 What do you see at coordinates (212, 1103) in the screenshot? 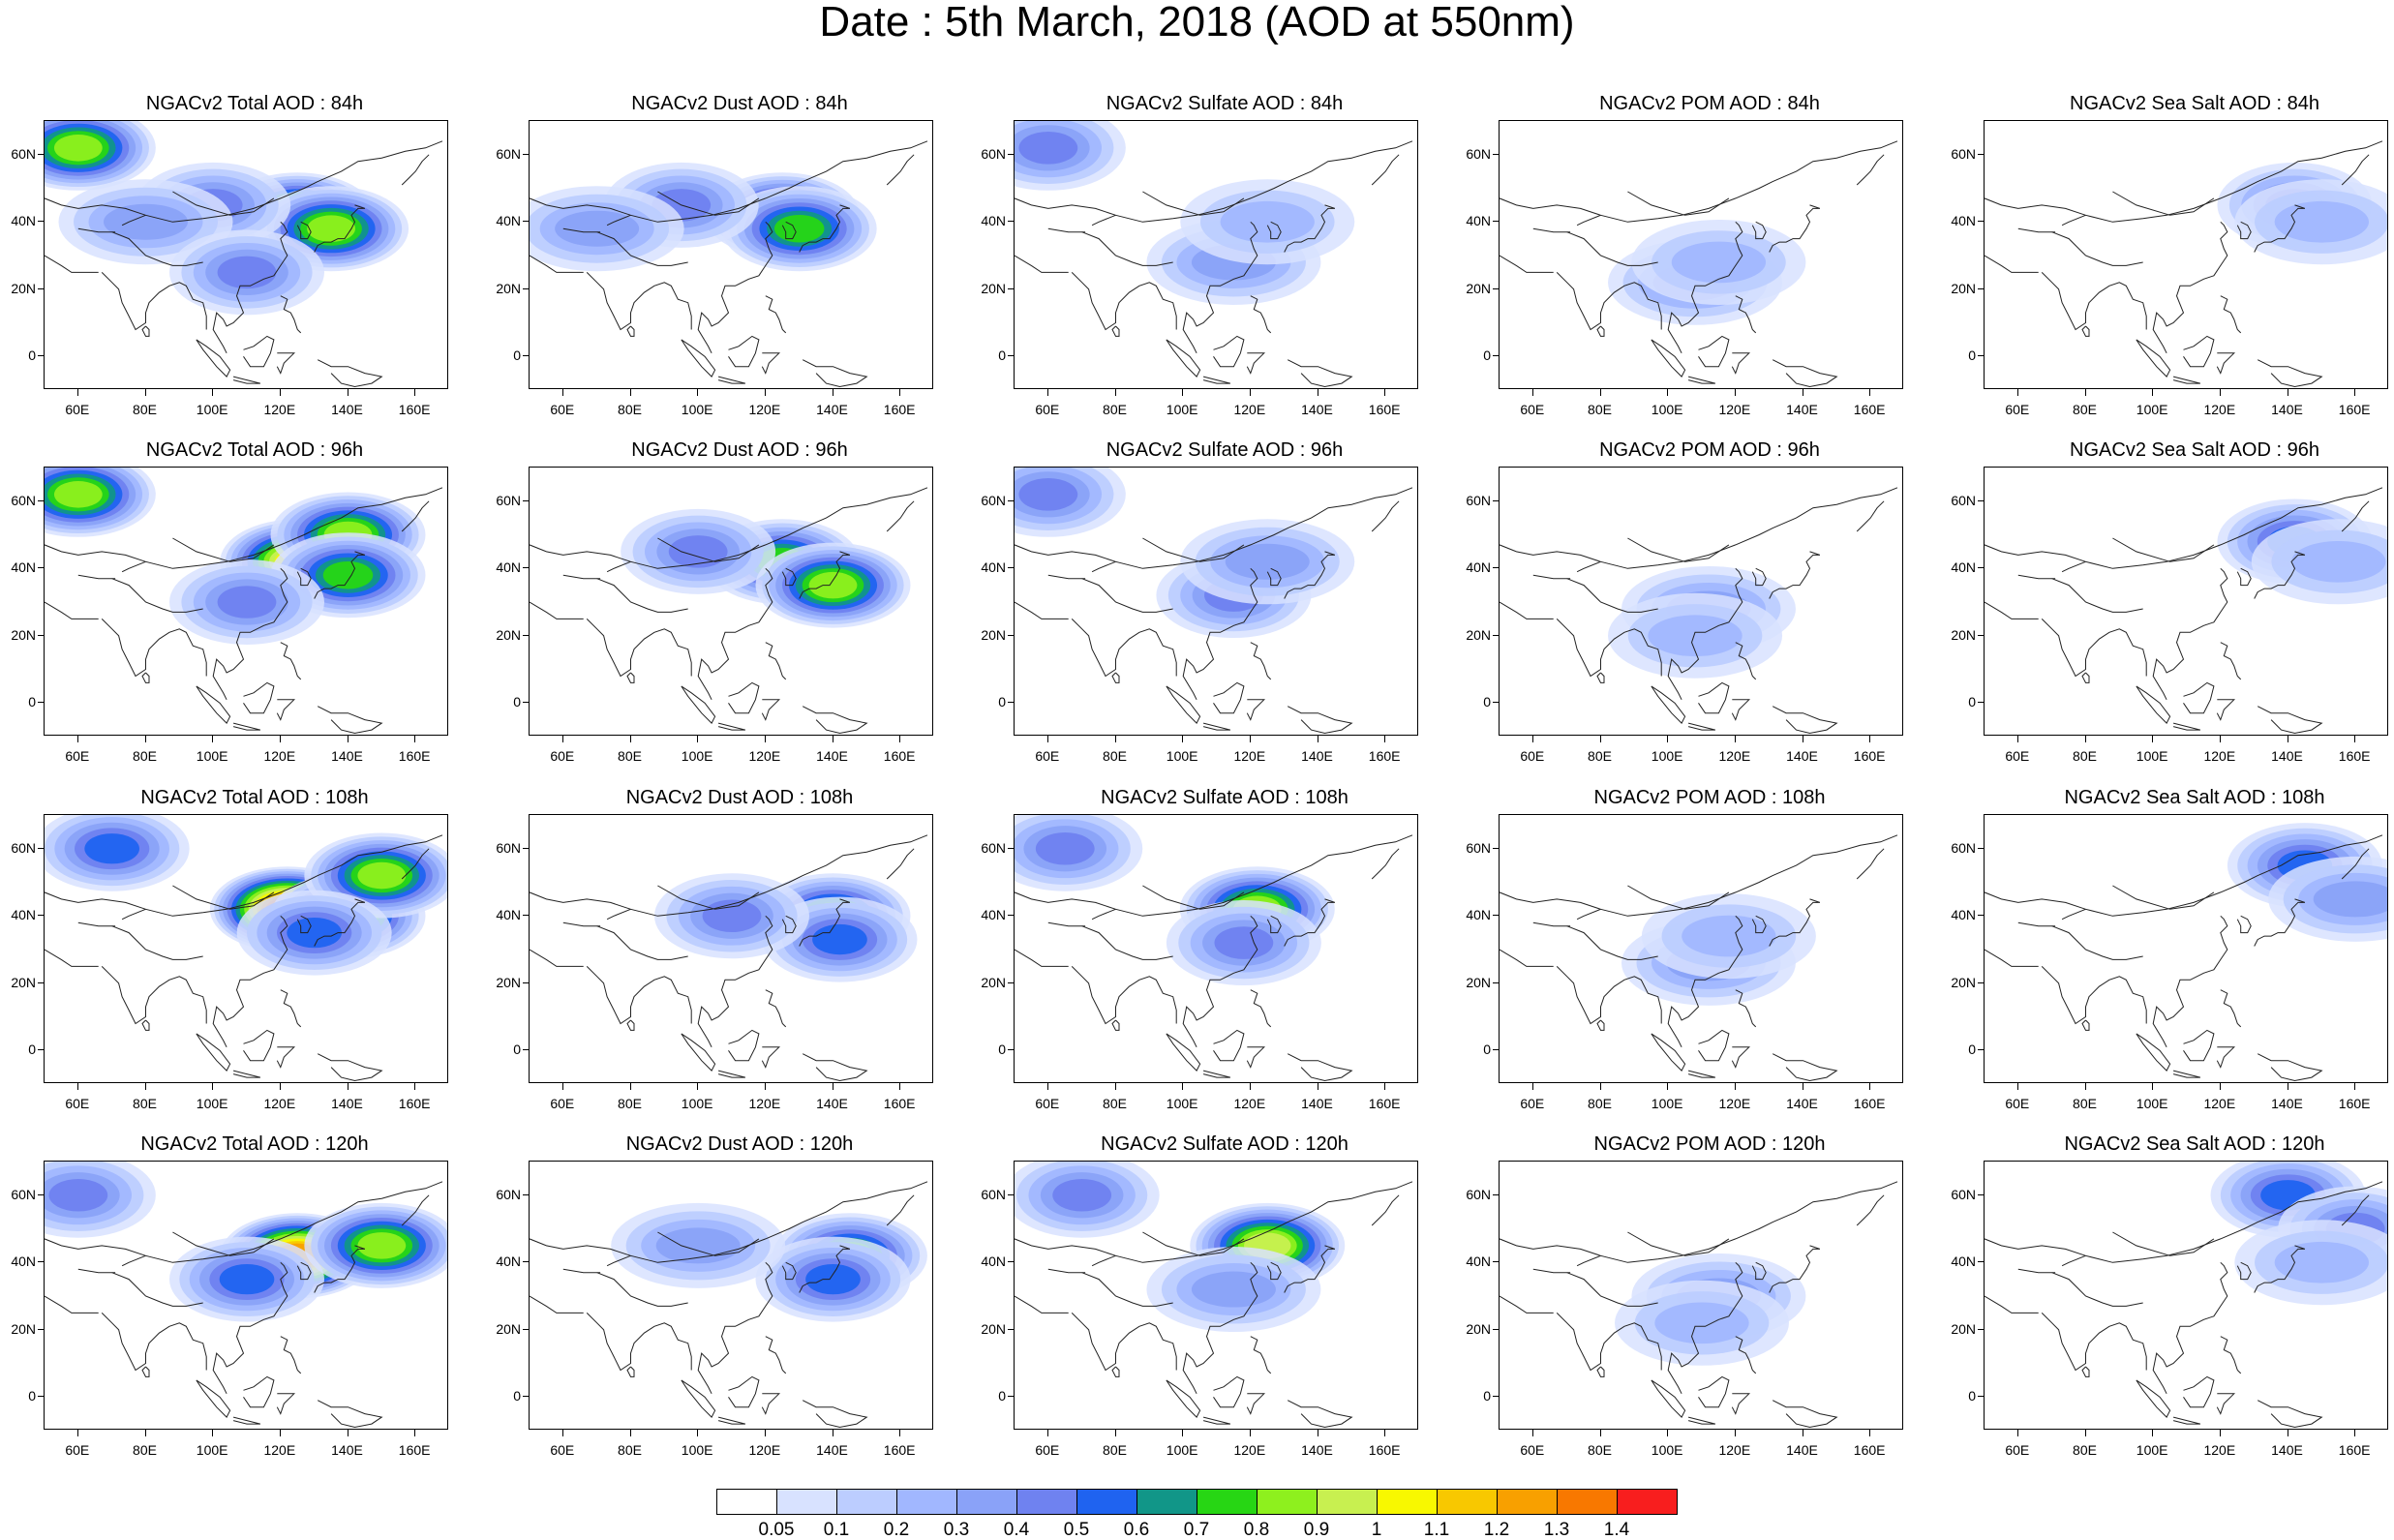
I see `lon-tick-label: 100E` at bounding box center [212, 1103].